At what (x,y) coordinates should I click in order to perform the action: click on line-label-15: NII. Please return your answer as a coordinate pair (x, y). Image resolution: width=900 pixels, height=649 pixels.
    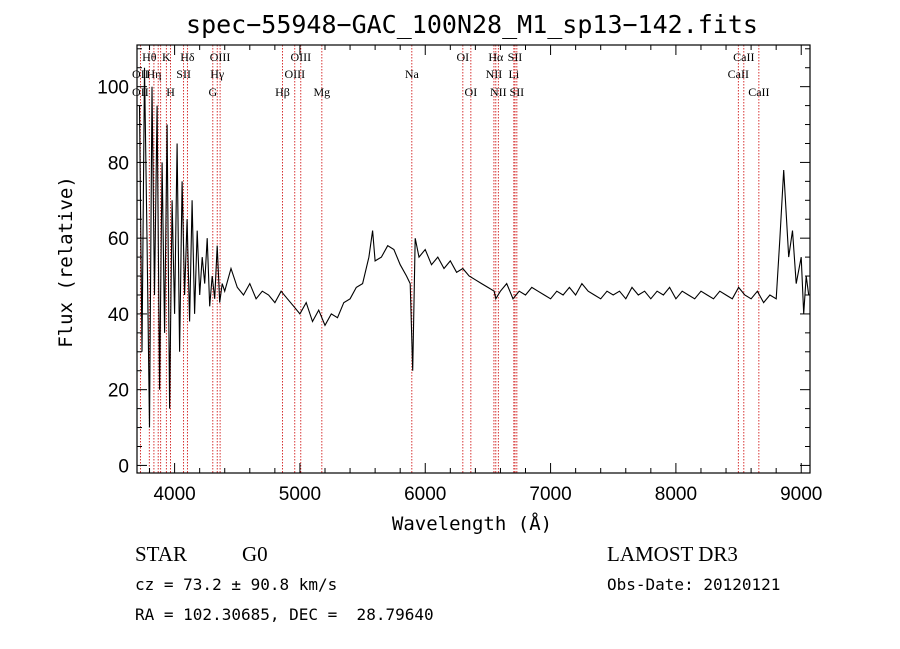
    Looking at the image, I should click on (494, 74).